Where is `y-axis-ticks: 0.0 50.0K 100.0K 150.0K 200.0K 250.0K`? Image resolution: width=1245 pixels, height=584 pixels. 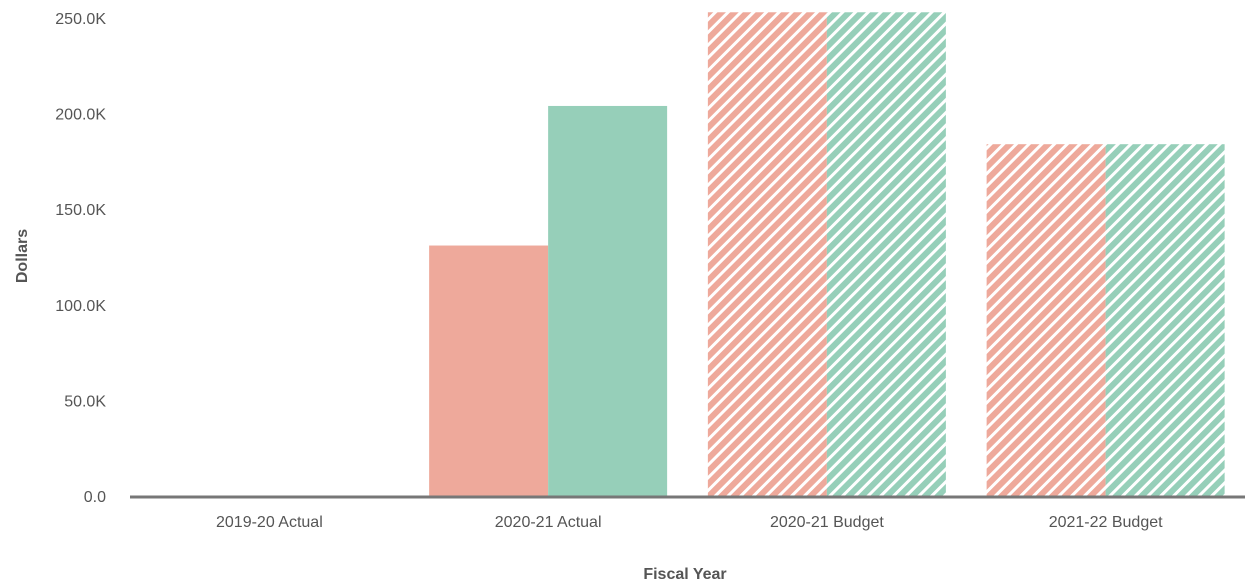
y-axis-ticks: 0.0 50.0K 100.0K 150.0K 200.0K 250.0K is located at coordinates (80, 258).